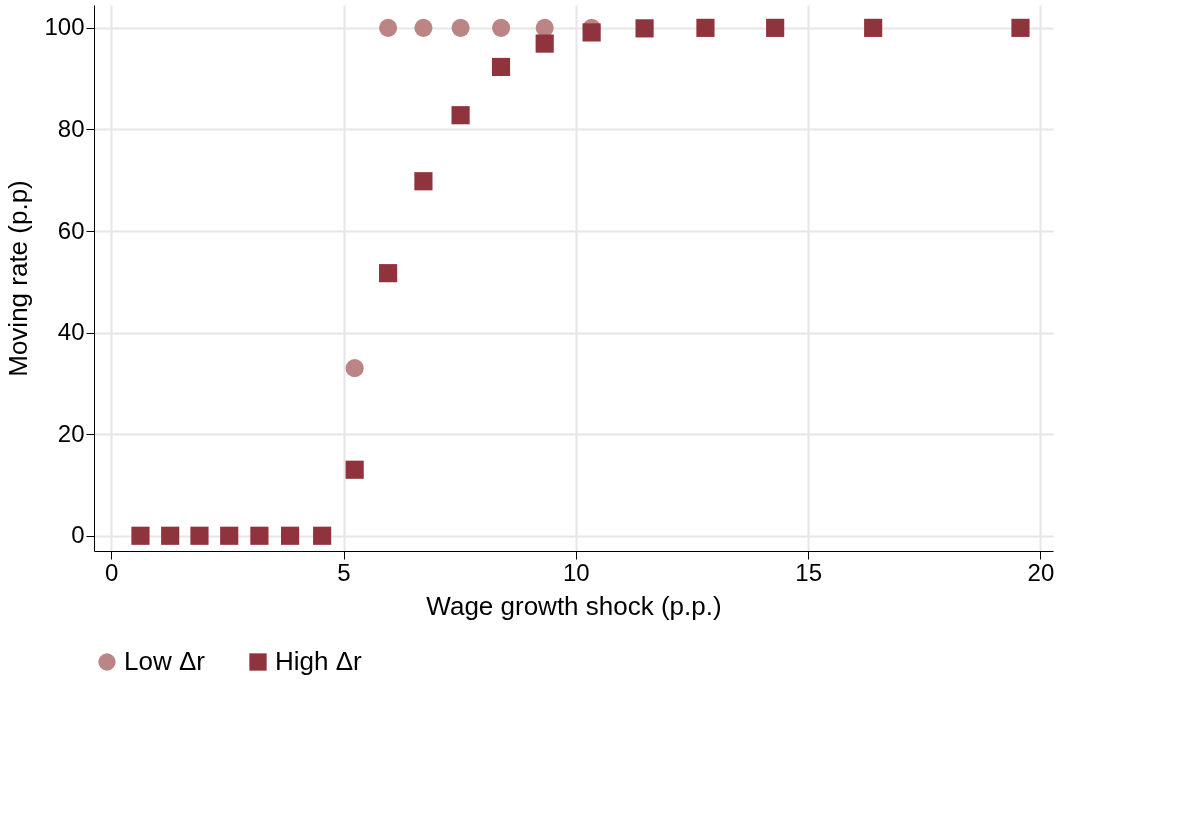  I want to click on y-tick-label: 80, so click(71, 128).